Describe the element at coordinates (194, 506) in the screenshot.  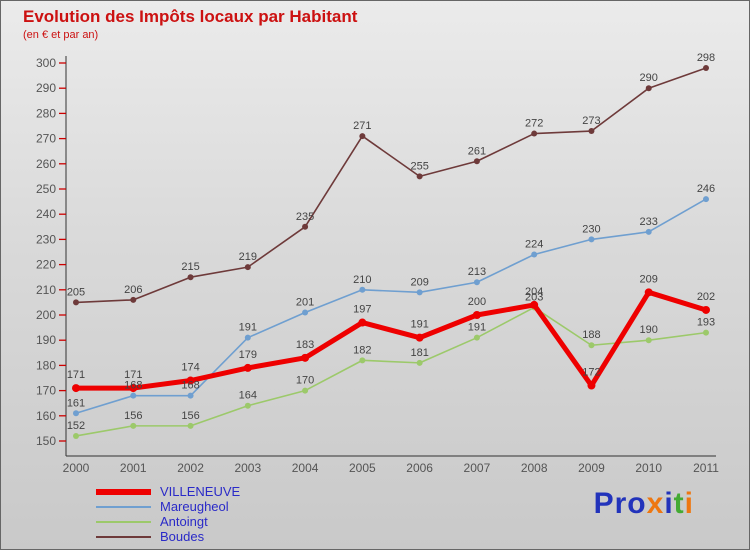
I see `legend-label: Mareugheol` at that location.